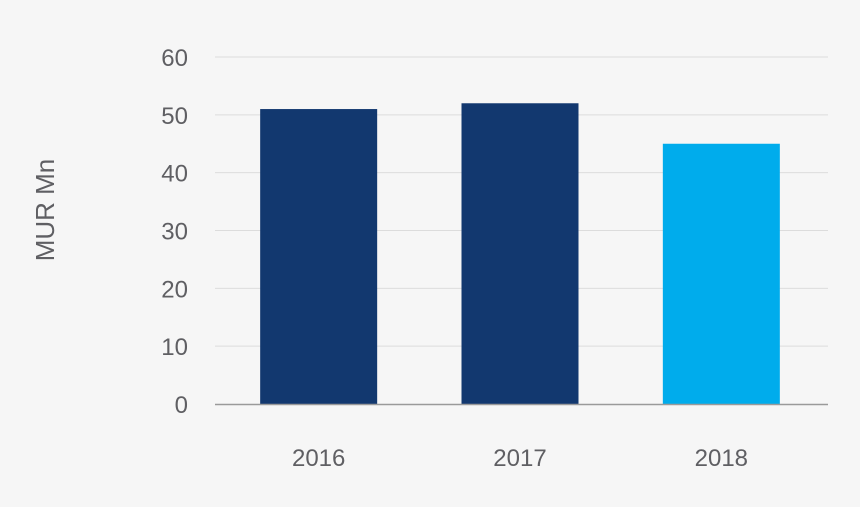 This screenshot has height=507, width=860. I want to click on y-tick-label: 40, so click(174, 174).